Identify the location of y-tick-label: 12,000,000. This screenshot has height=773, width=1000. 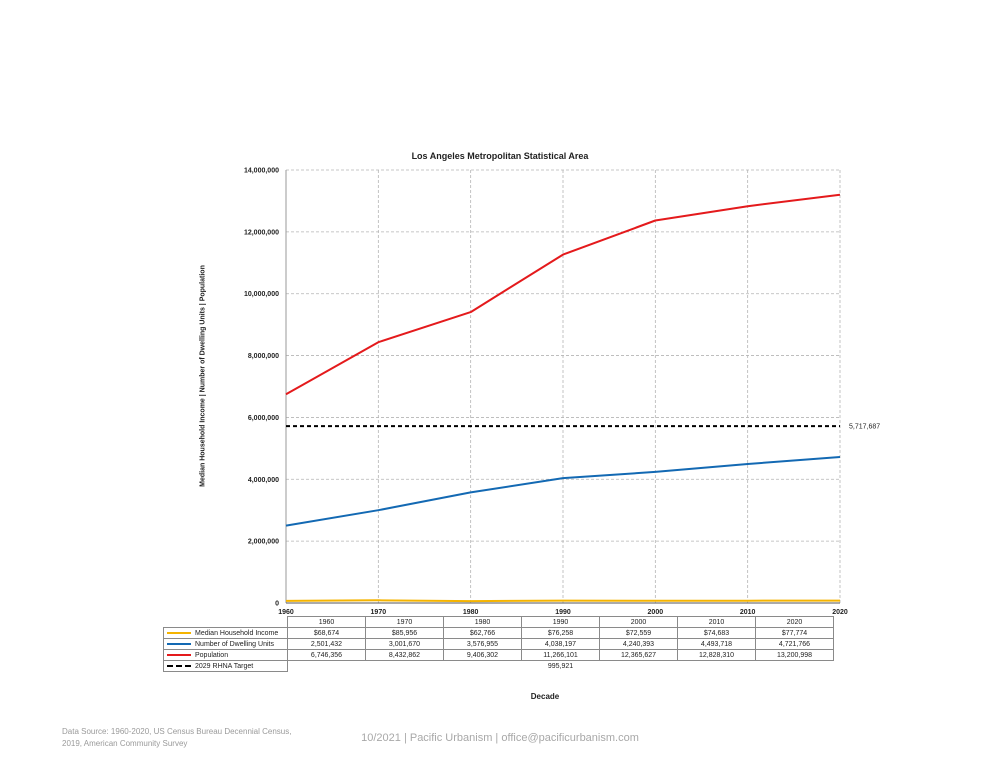
(261, 232).